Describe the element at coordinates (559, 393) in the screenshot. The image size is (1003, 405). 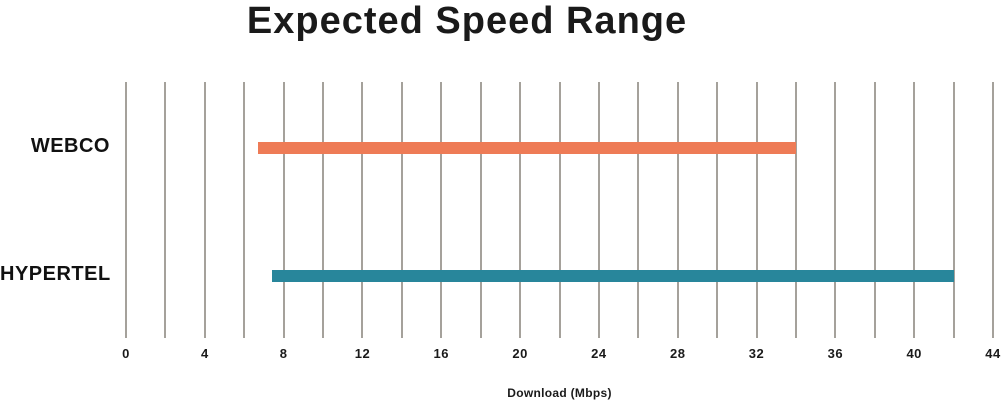
I see `x-axis-label: Download (Mbps)` at that location.